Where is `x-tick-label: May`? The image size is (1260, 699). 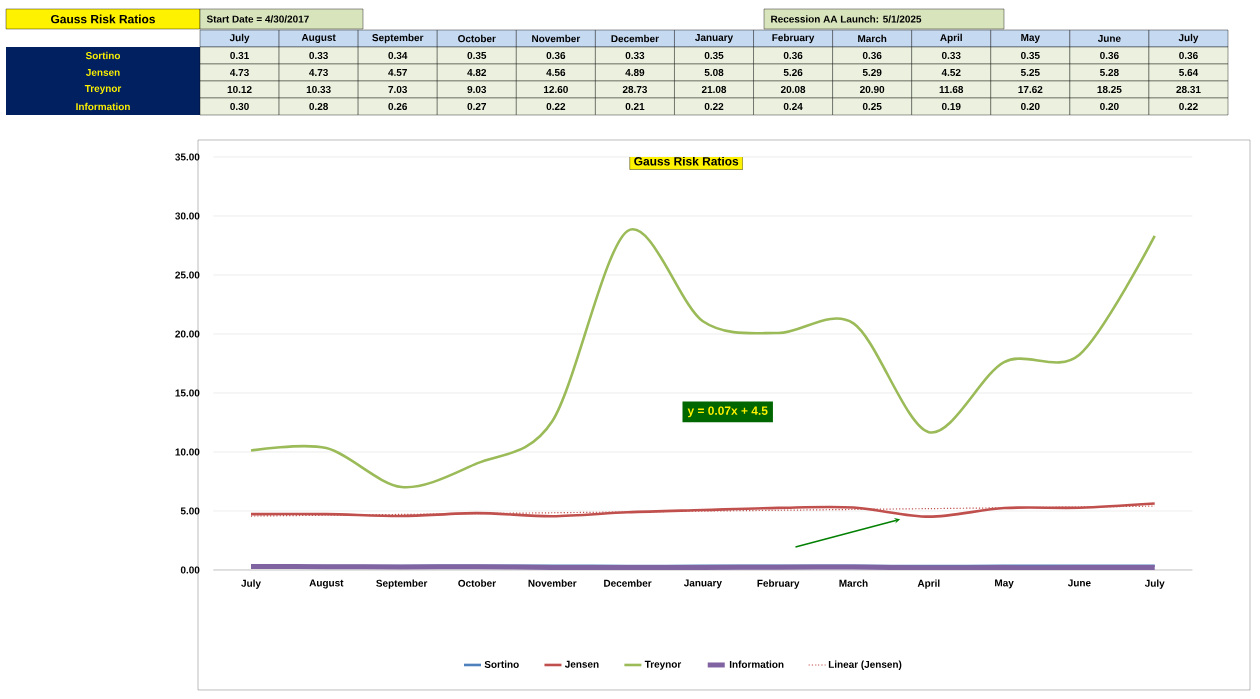 x-tick-label: May is located at coordinates (1004, 584).